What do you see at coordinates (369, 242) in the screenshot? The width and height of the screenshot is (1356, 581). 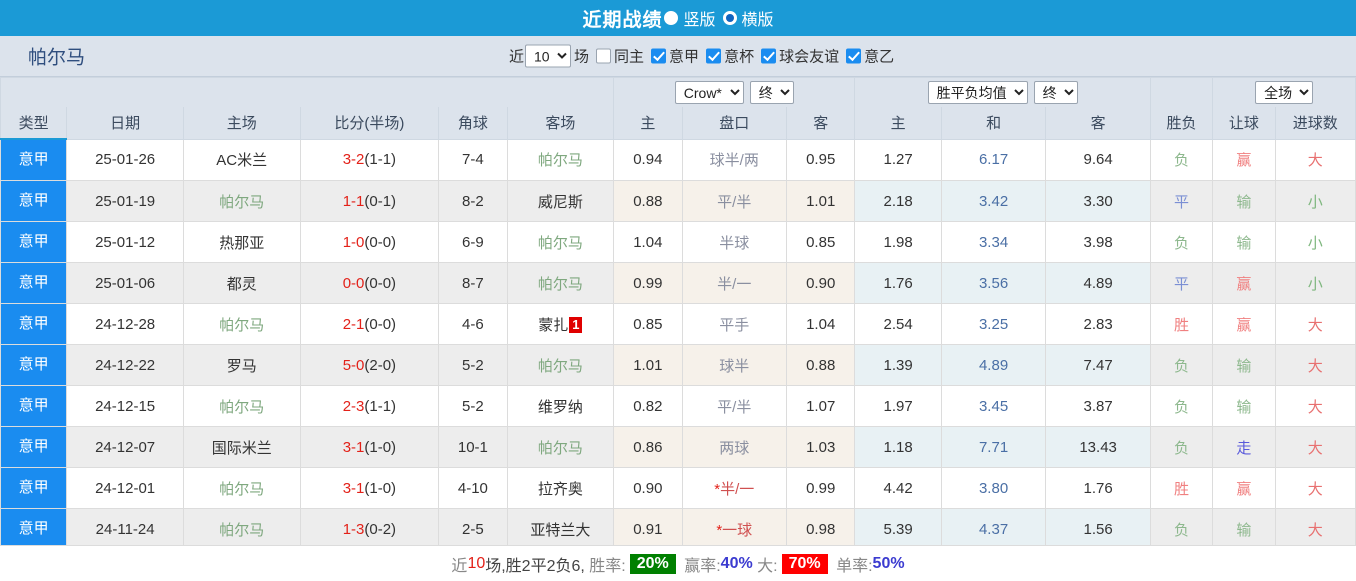 I see `cell-score: 1-0(0-0)` at bounding box center [369, 242].